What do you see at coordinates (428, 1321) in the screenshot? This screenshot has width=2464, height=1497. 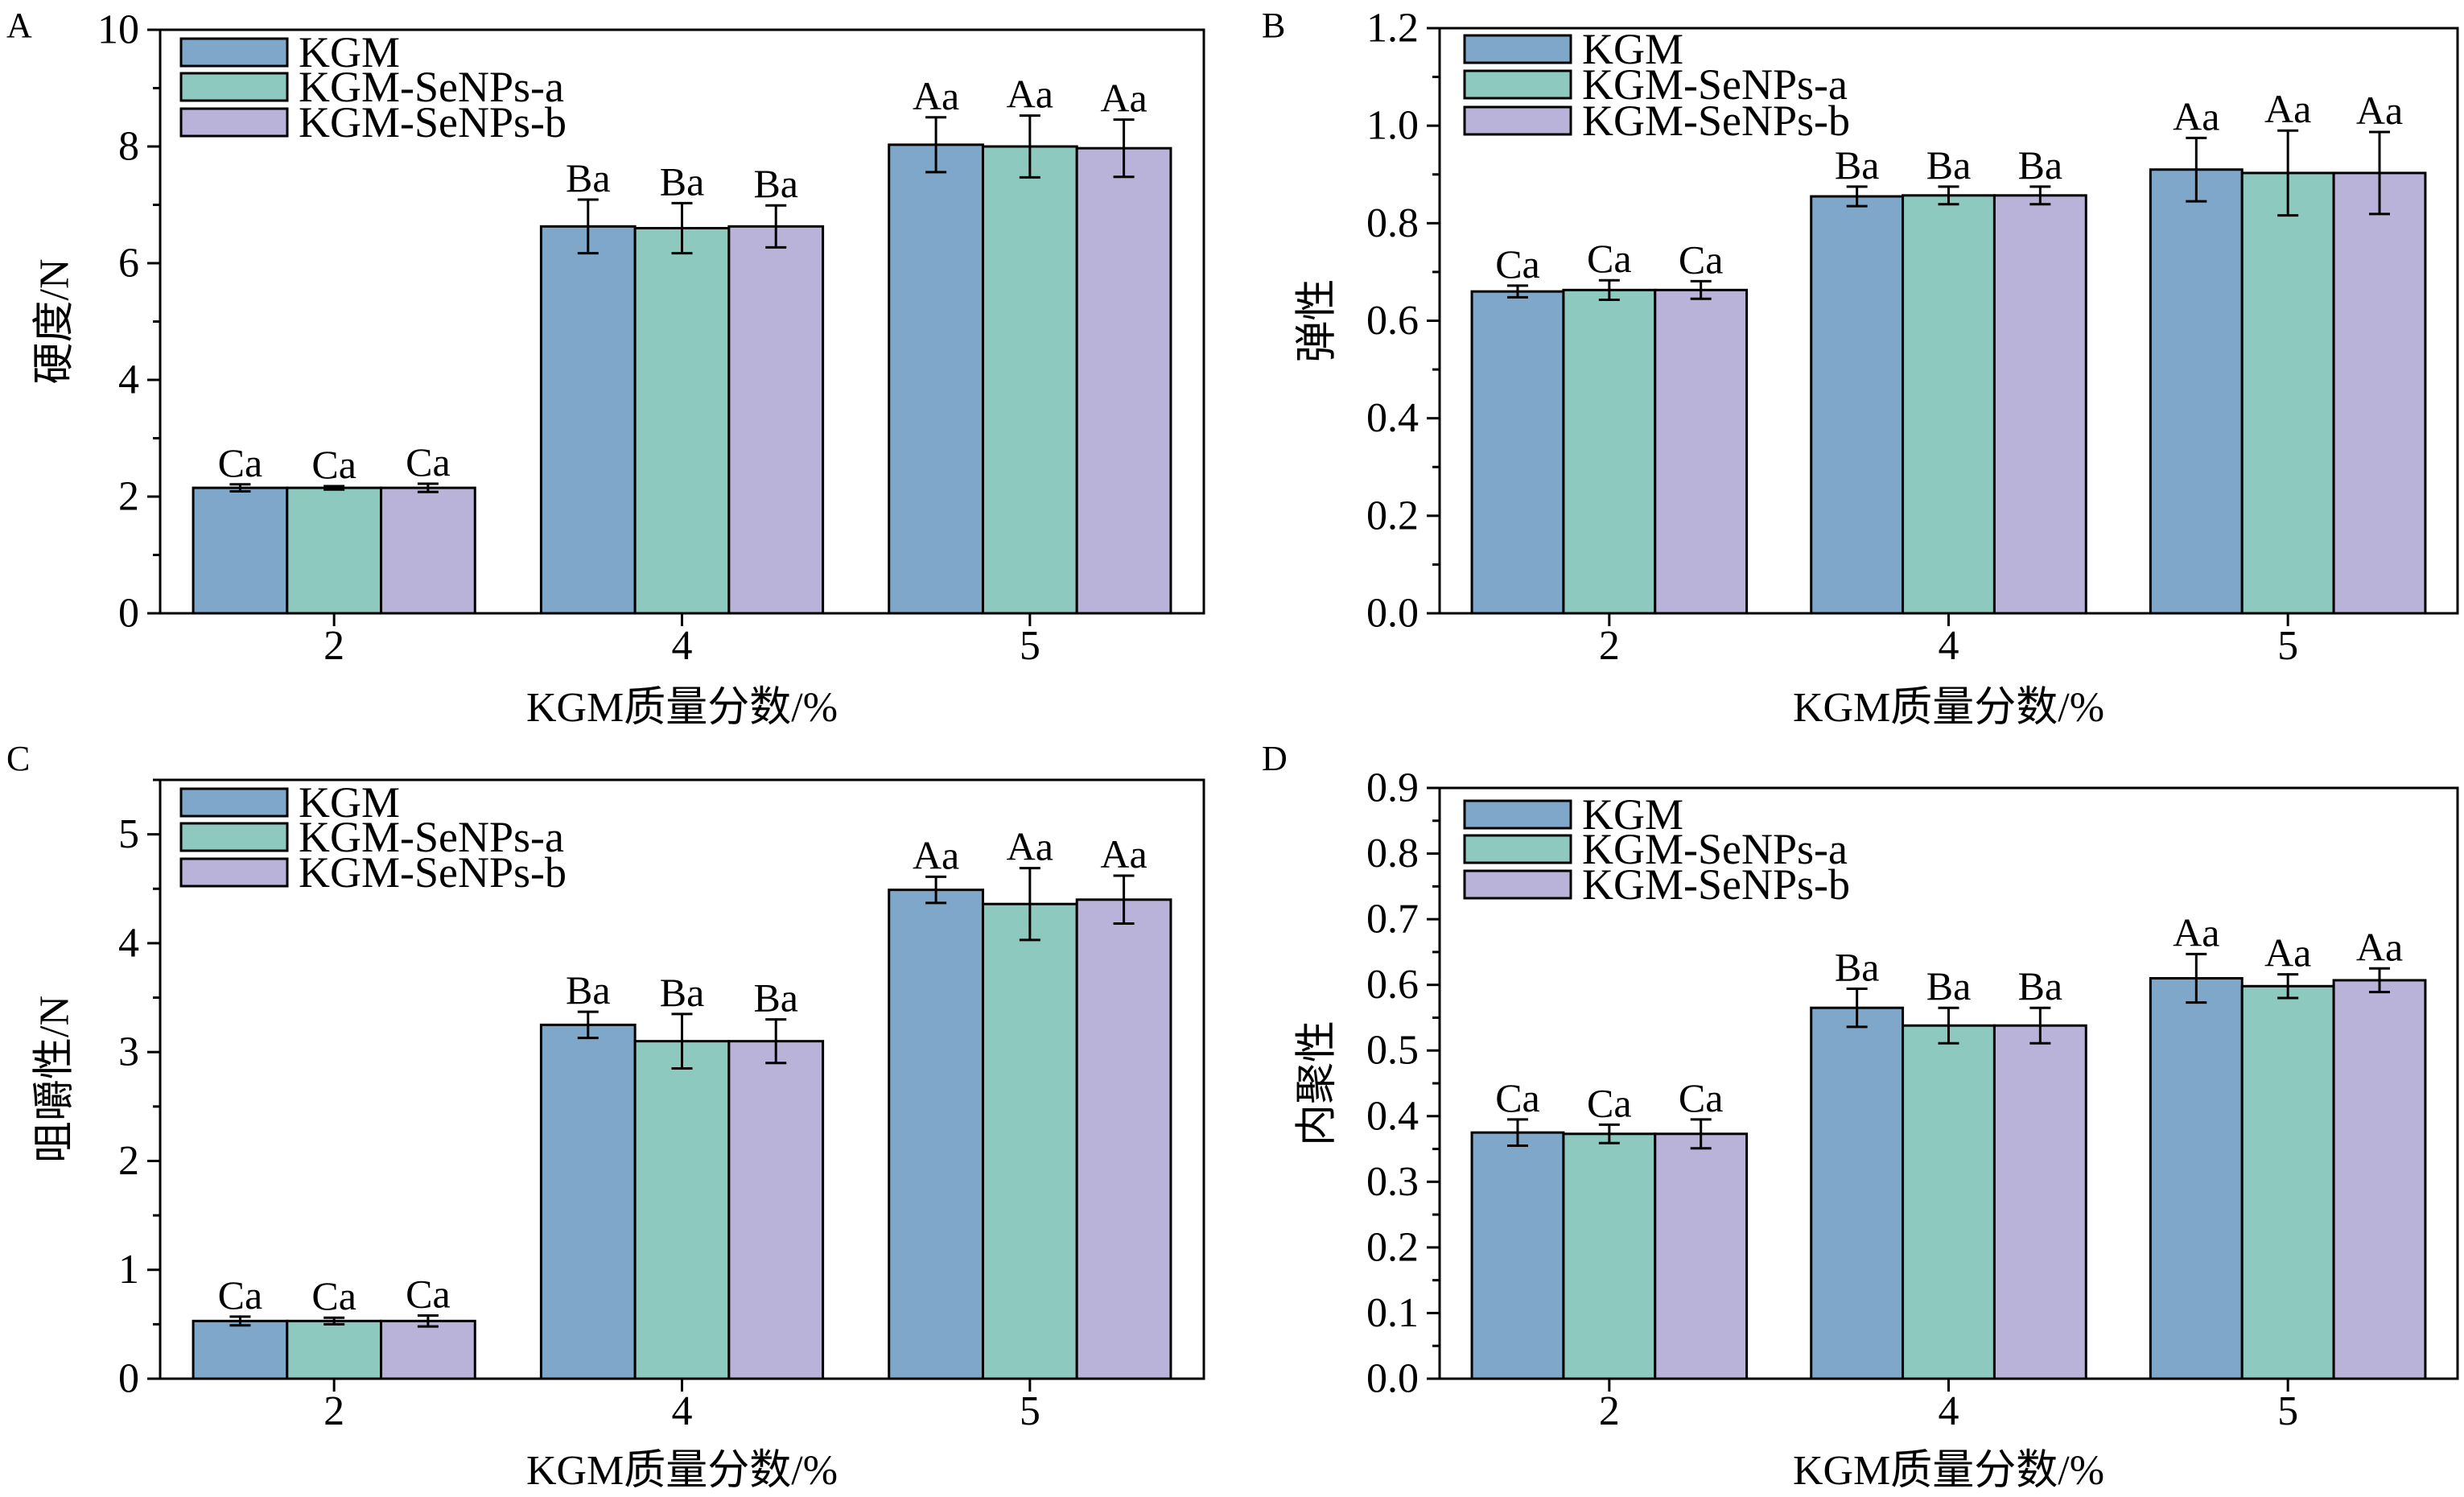 I see `error-bar-kgm-senps-b-x2` at bounding box center [428, 1321].